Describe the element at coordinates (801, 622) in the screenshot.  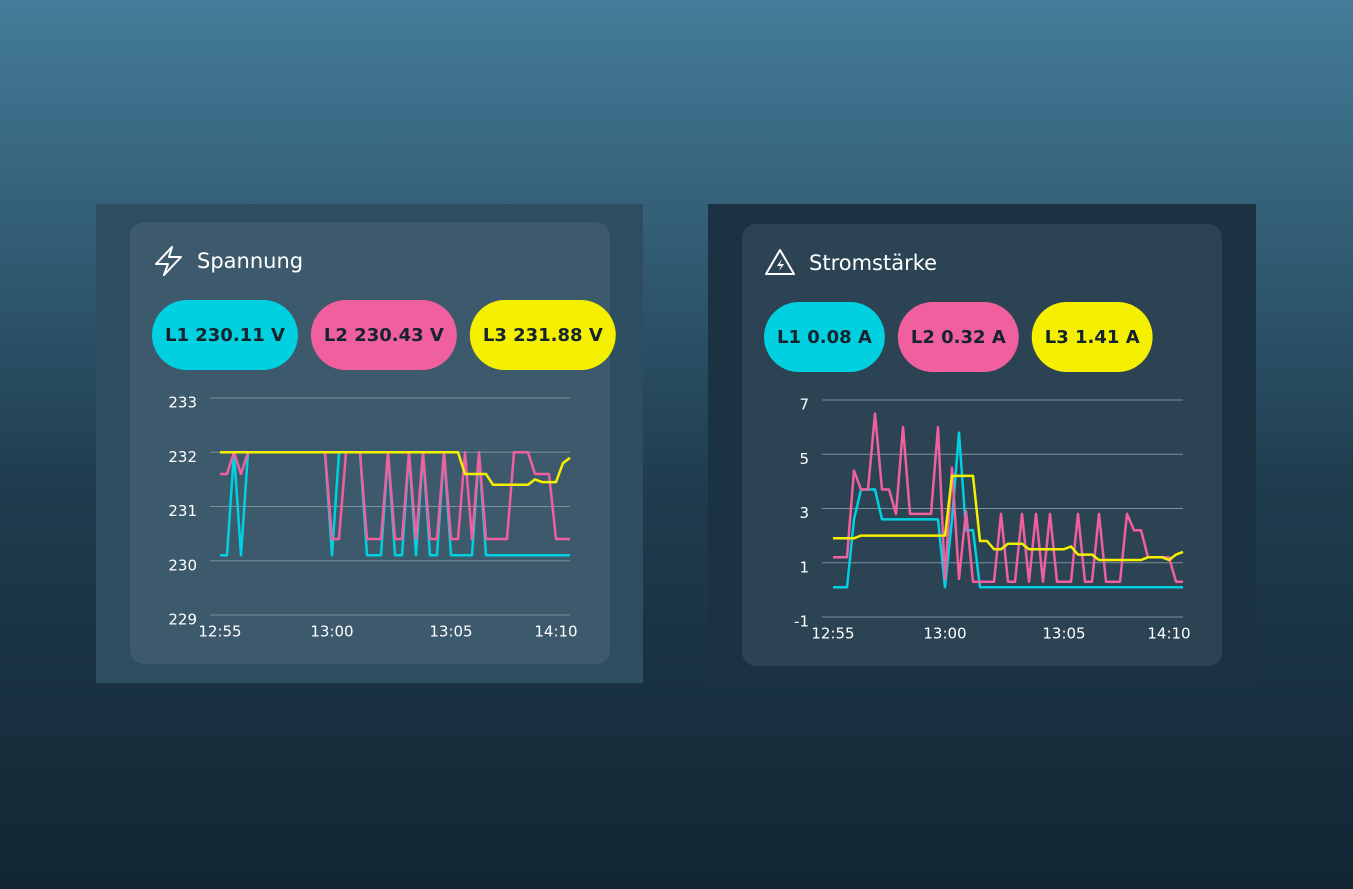
I see `y-tick-label: -1` at that location.